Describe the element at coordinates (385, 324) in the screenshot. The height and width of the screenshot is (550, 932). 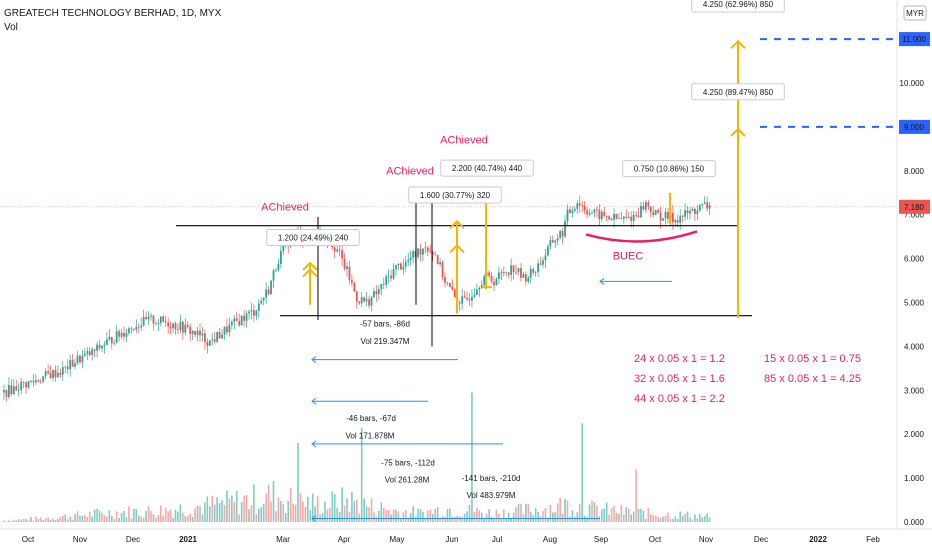
I see `measure-bars-1: -57 bars, -86d` at that location.